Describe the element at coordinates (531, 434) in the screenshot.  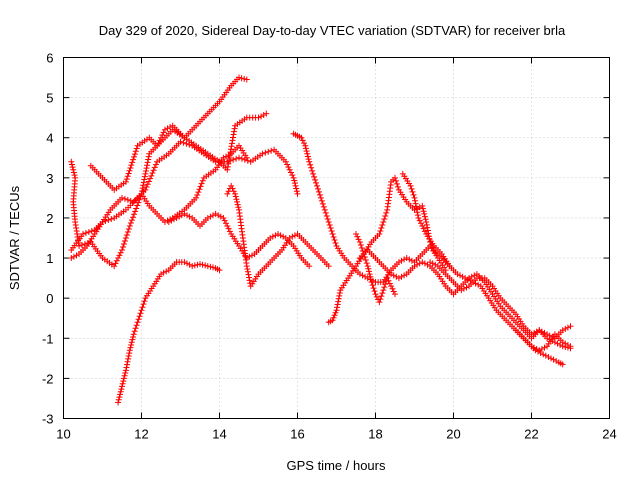
I see `x-tick-label: 22` at that location.